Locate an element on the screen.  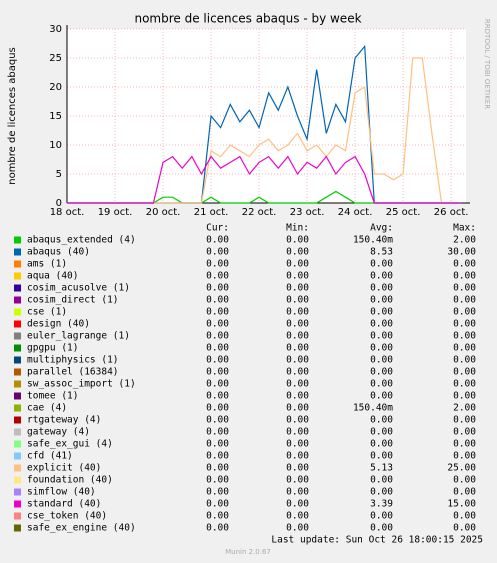
legend-label: safe_ex_engine (40) is located at coordinates (81, 528).